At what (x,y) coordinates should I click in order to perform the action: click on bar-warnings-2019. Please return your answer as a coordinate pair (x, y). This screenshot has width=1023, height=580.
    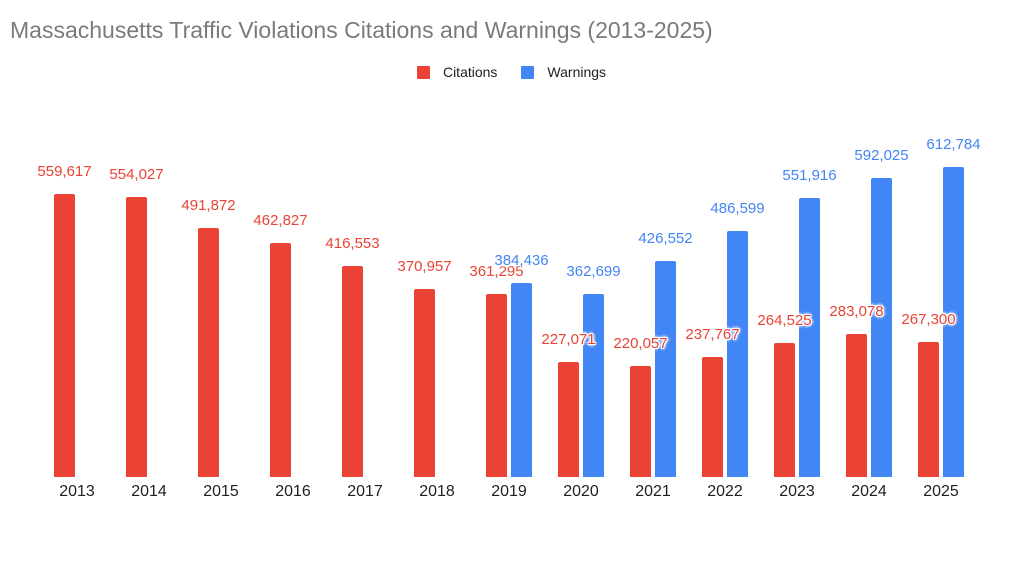
    Looking at the image, I should click on (521, 380).